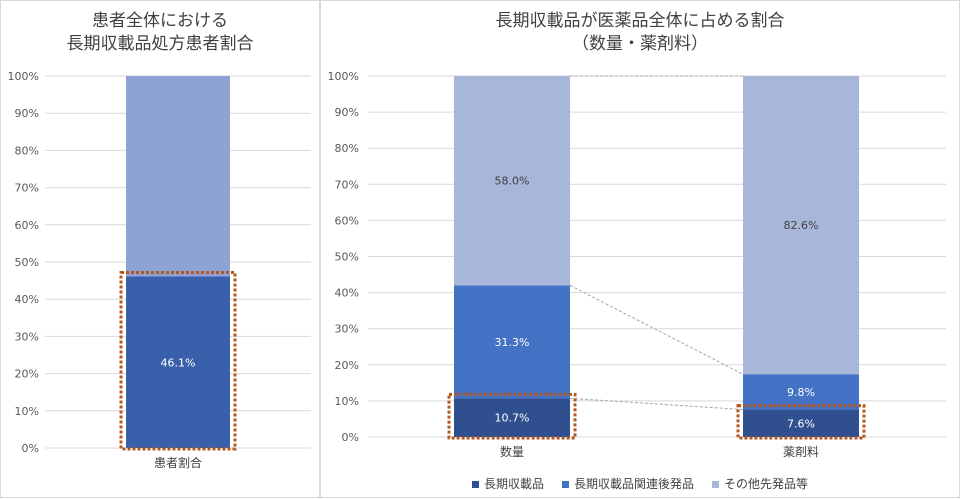 This screenshot has height=500, width=960. I want to click on chart-title-share: 長期収載品が医薬品全体に占める割合 （数量・薬剤料）, so click(640, 33).